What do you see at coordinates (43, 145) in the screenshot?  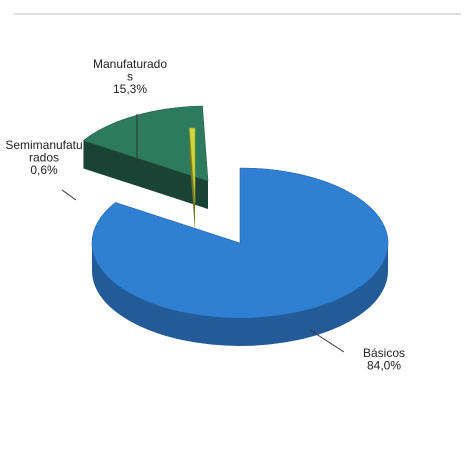 I see `slice-label-line: Semimanufatu` at bounding box center [43, 145].